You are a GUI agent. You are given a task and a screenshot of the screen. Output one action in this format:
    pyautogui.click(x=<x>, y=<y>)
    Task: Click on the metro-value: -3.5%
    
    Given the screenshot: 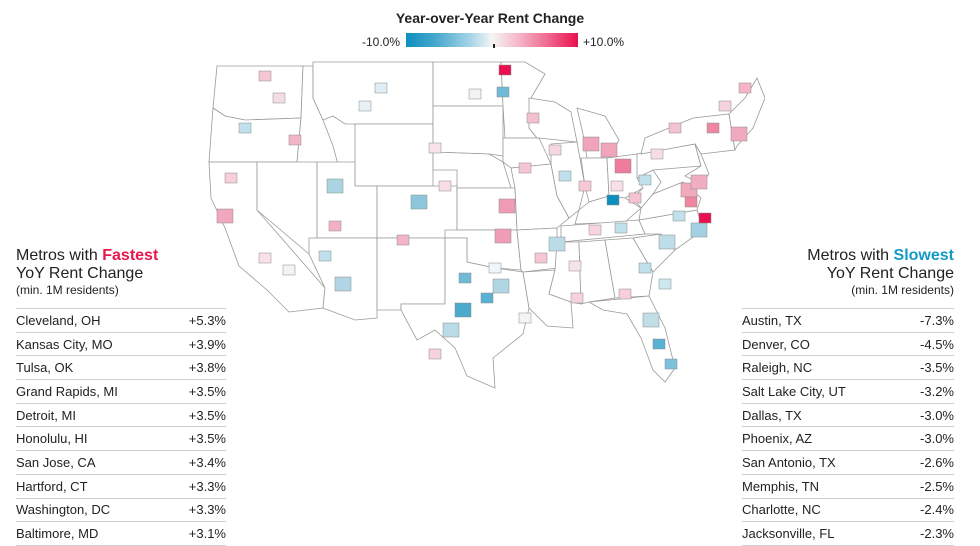 What is the action you would take?
    pyautogui.click(x=937, y=368)
    